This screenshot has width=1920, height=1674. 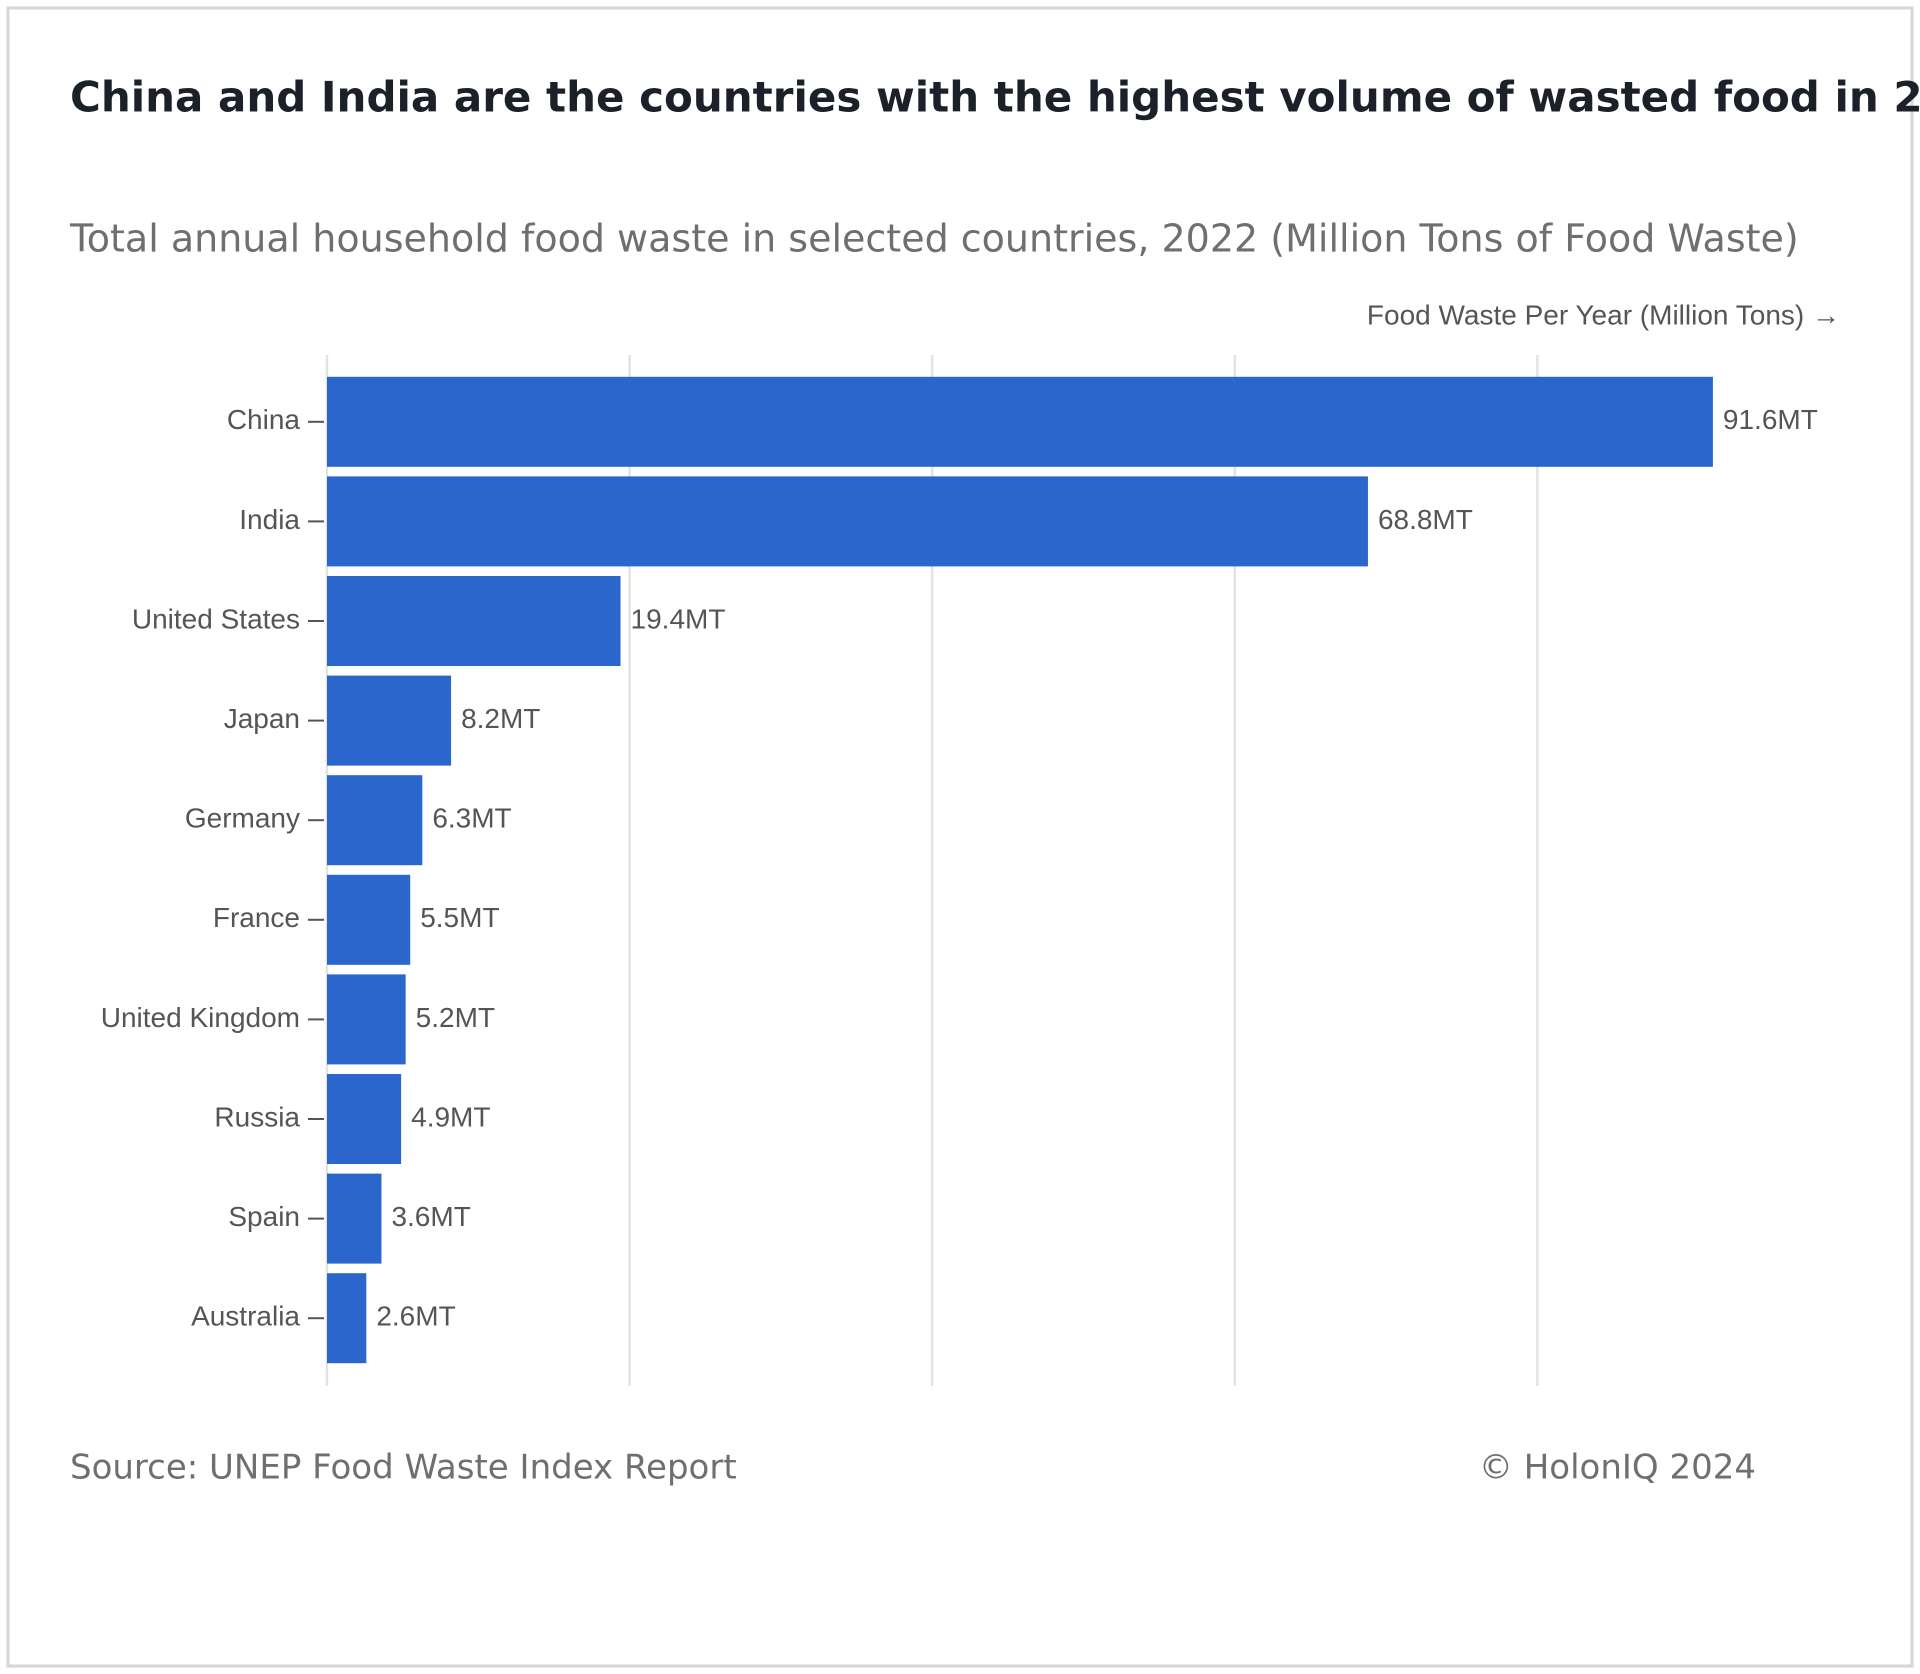 I want to click on value-label: 2.6MT, so click(x=415, y=1316).